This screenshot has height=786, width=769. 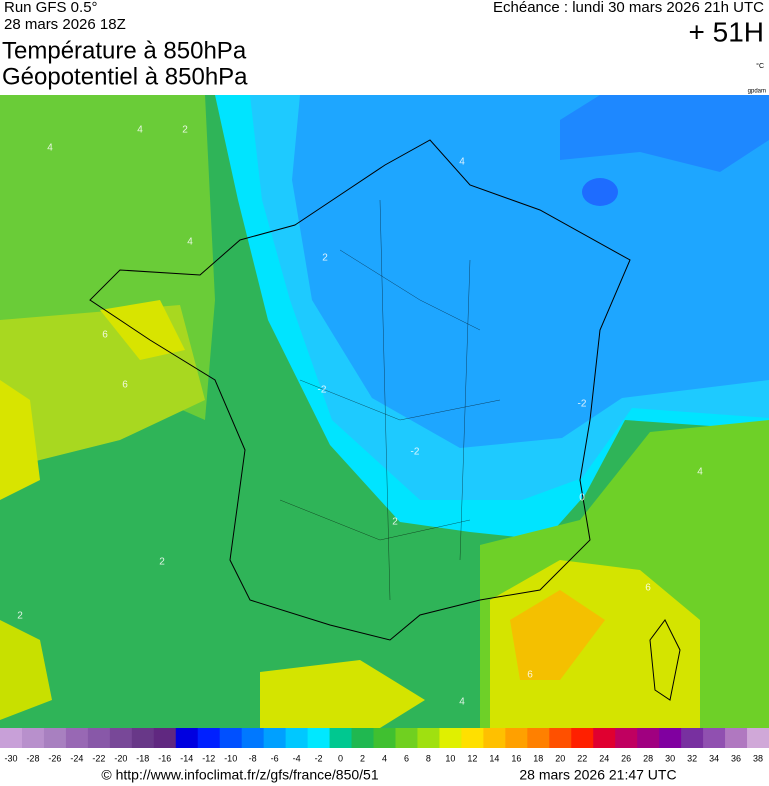 What do you see at coordinates (757, 92) in the screenshot?
I see `geo-unit: gpdam` at bounding box center [757, 92].